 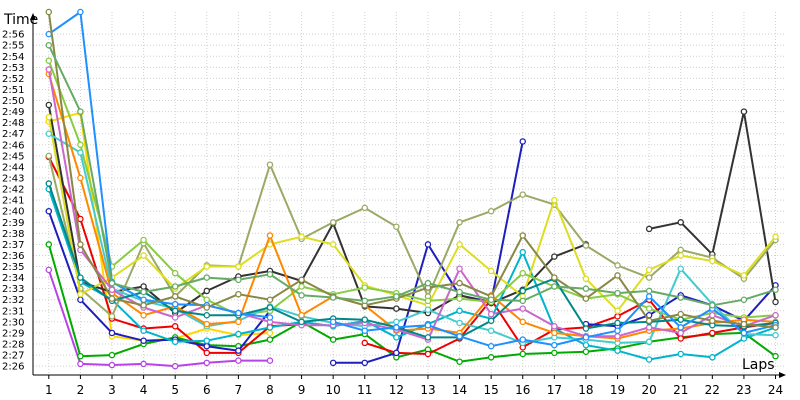 I want to click on x-tick-label: 18, so click(x=585, y=390).